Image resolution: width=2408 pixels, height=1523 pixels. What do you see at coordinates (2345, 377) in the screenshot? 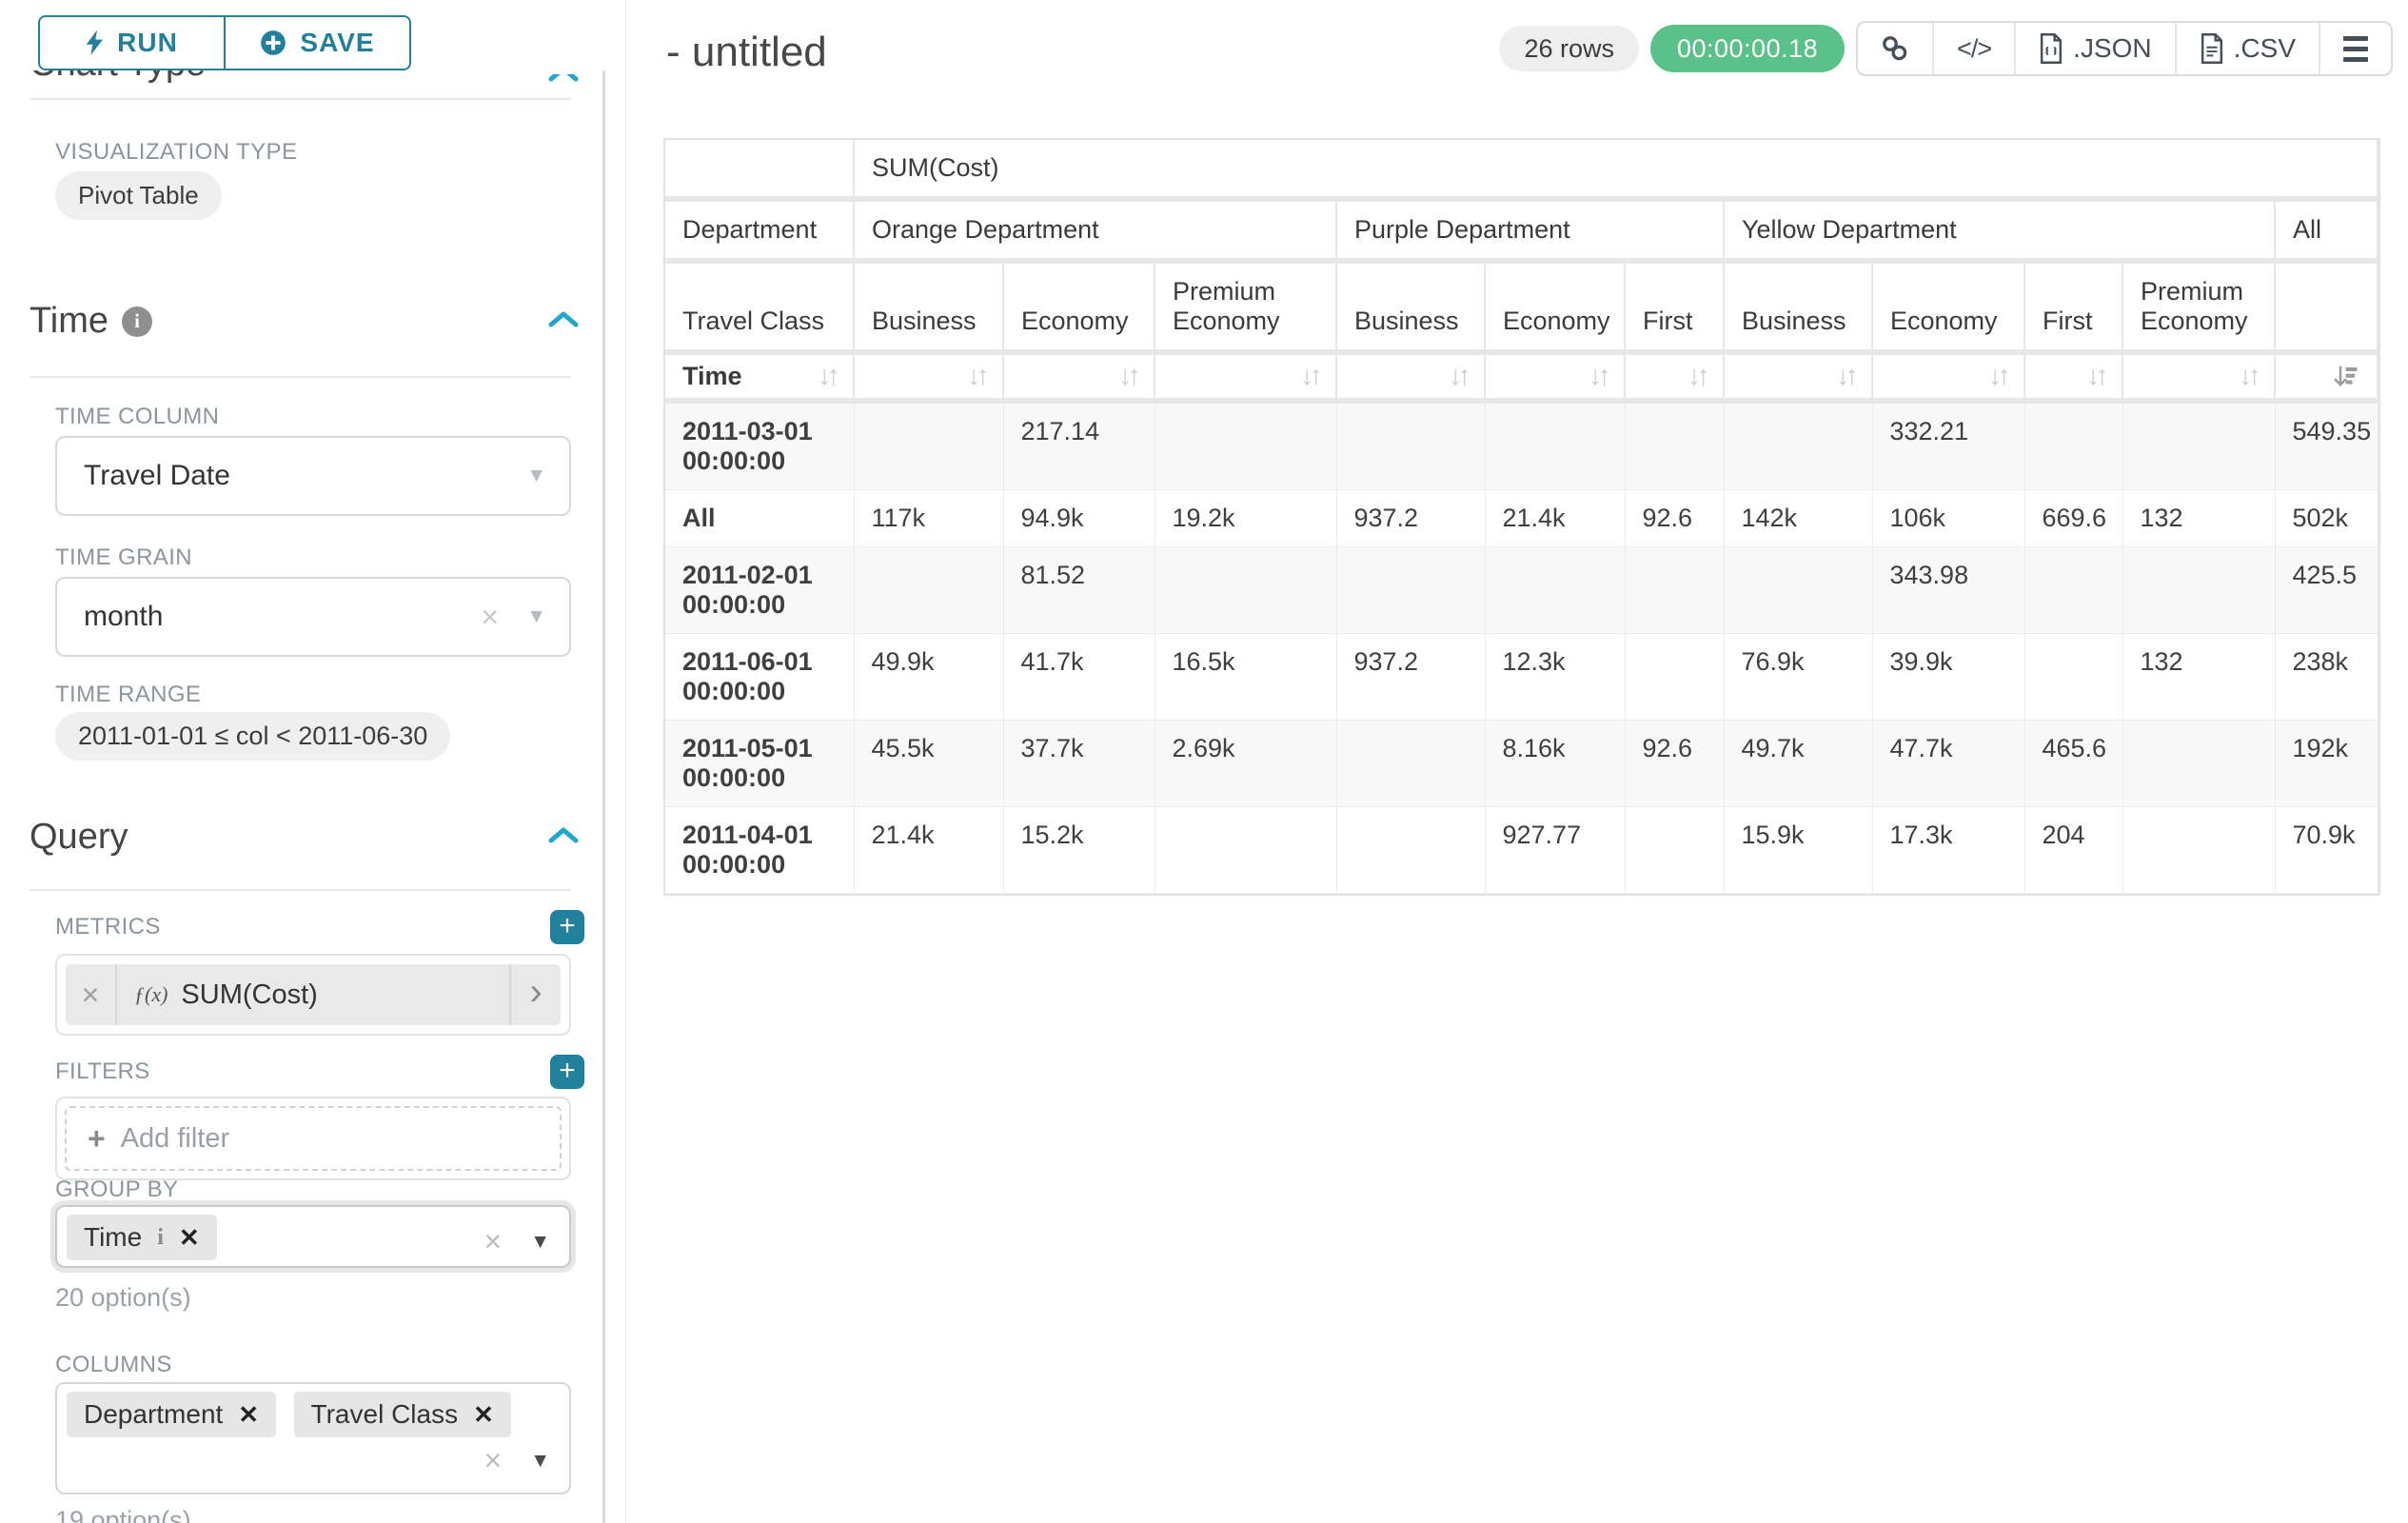
I see `sort-descending-icon` at bounding box center [2345, 377].